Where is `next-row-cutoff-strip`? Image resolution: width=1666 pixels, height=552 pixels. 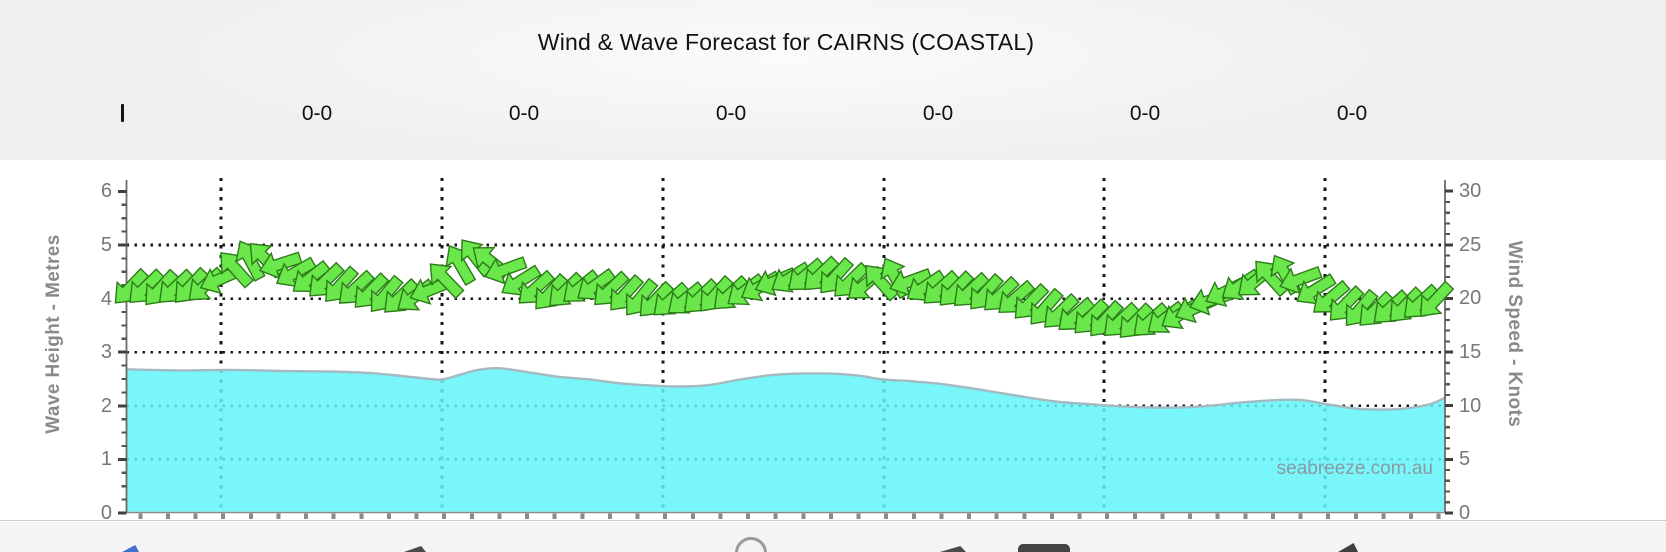 next-row-cutoff-strip is located at coordinates (833, 537).